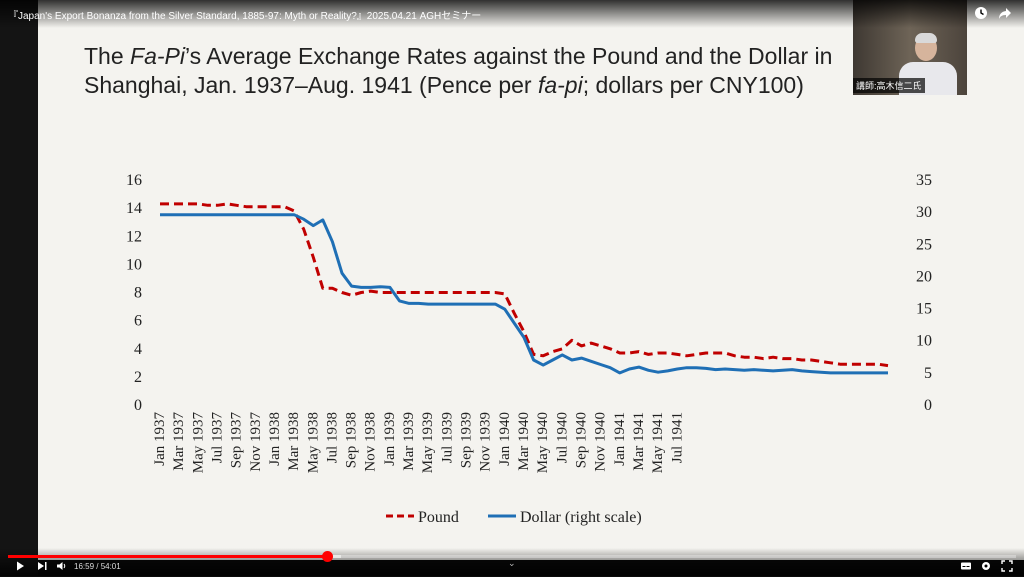  I want to click on x-tick-label: May 1940, so click(543, 442).